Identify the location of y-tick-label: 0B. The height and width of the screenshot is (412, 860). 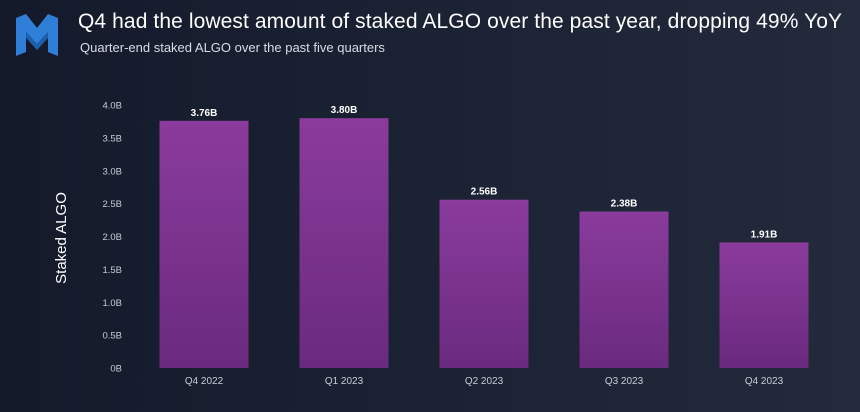
(116, 369).